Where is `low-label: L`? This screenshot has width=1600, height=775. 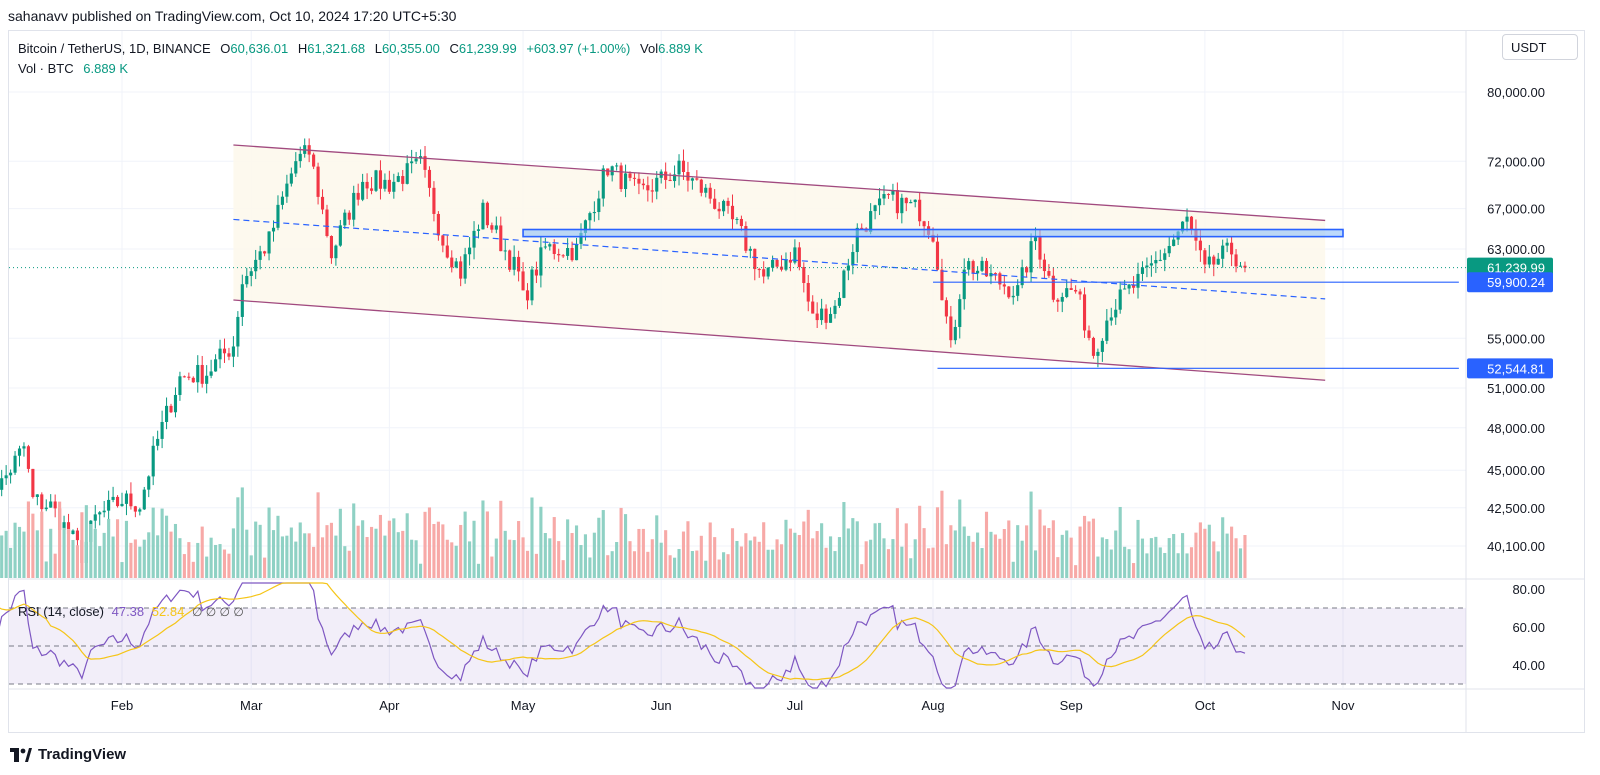
low-label: L is located at coordinates (378, 48).